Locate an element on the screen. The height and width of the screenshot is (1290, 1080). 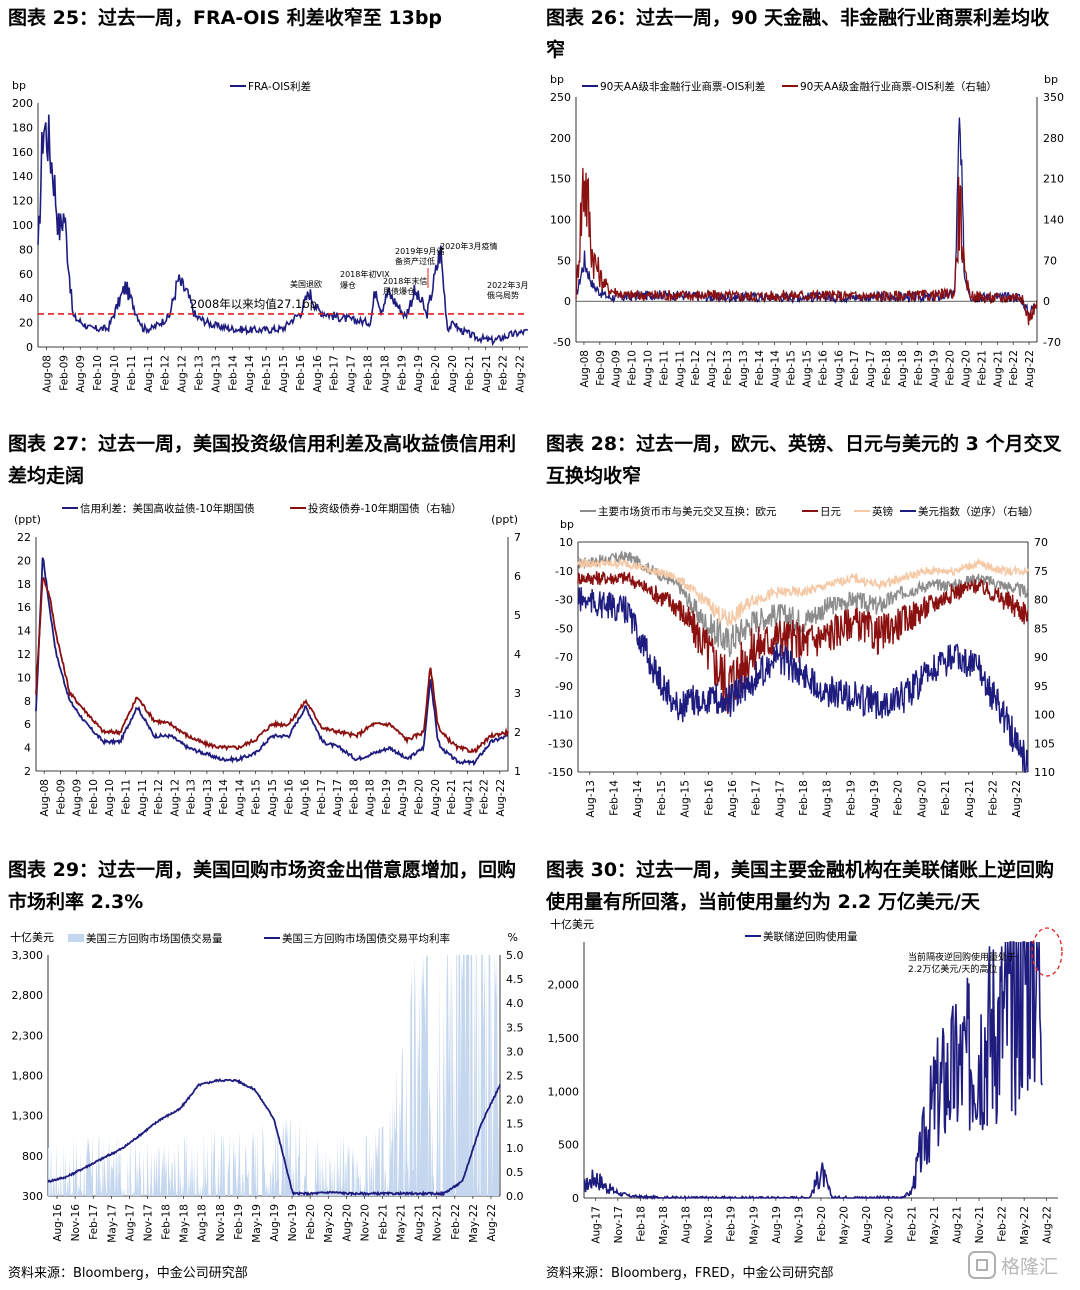
y-tick-label: 1,300 is located at coordinates (28, 1116).